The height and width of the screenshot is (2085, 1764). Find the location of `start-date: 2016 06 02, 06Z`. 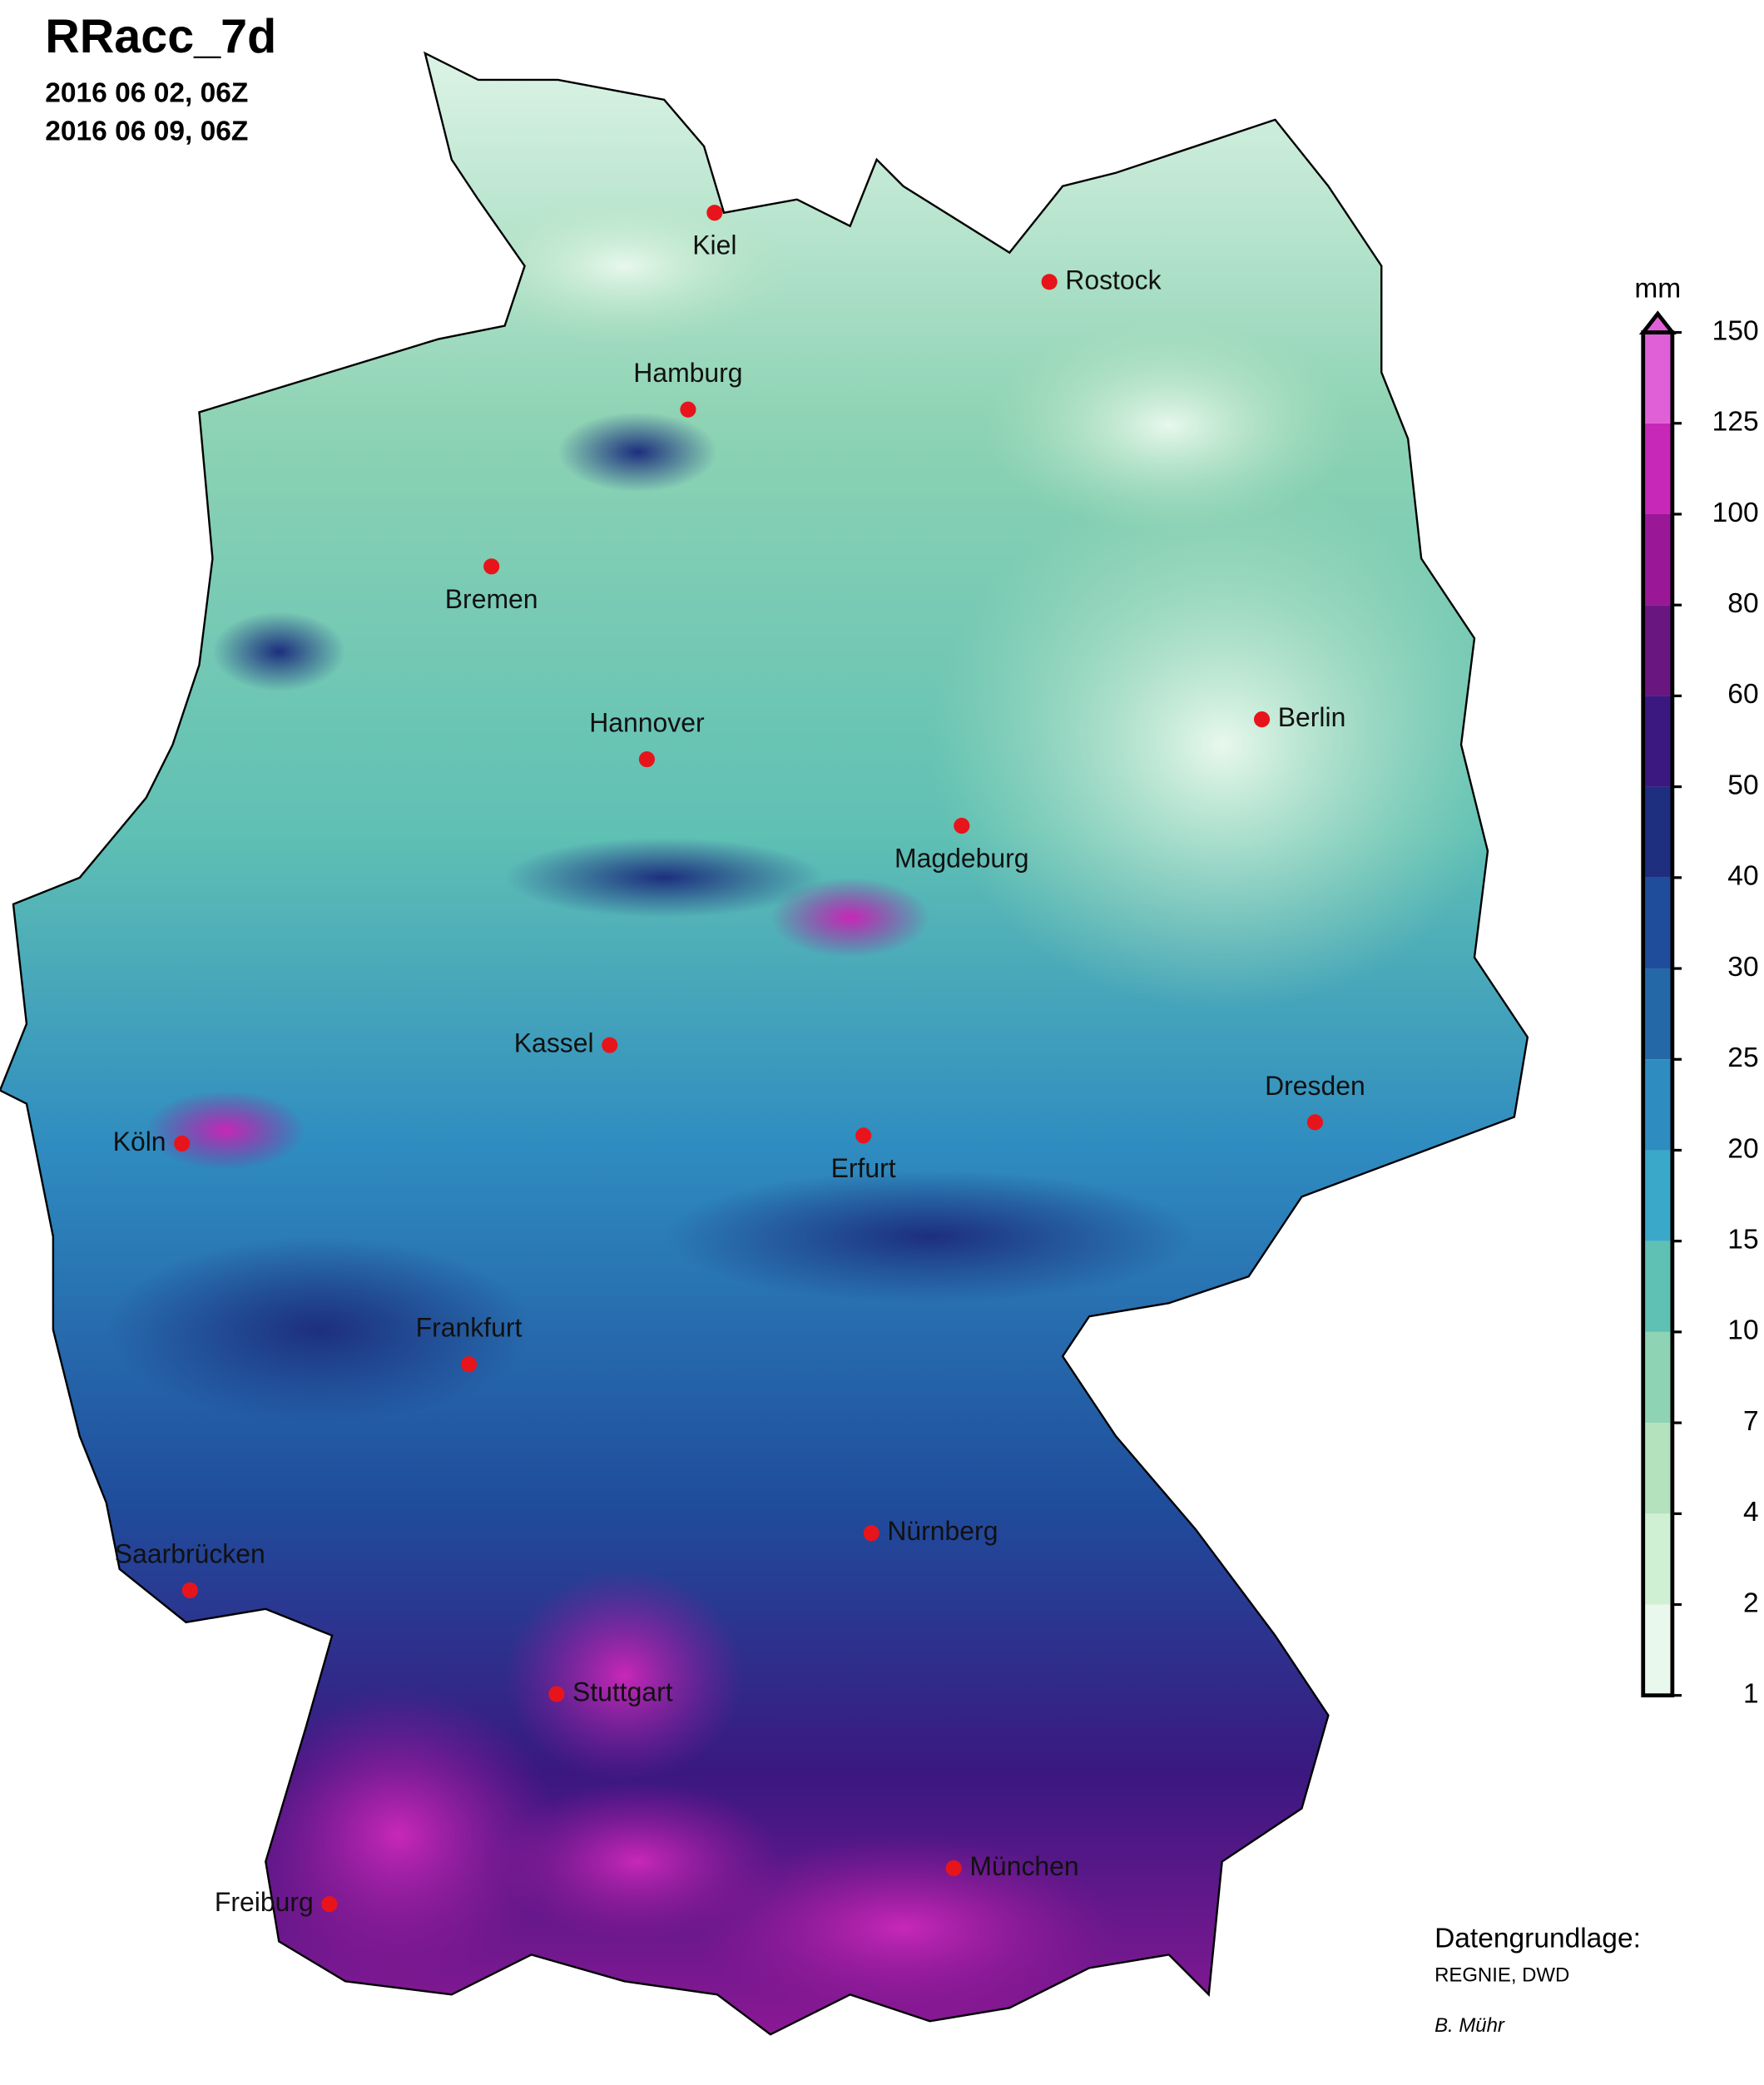

start-date: 2016 06 02, 06Z is located at coordinates (147, 92).